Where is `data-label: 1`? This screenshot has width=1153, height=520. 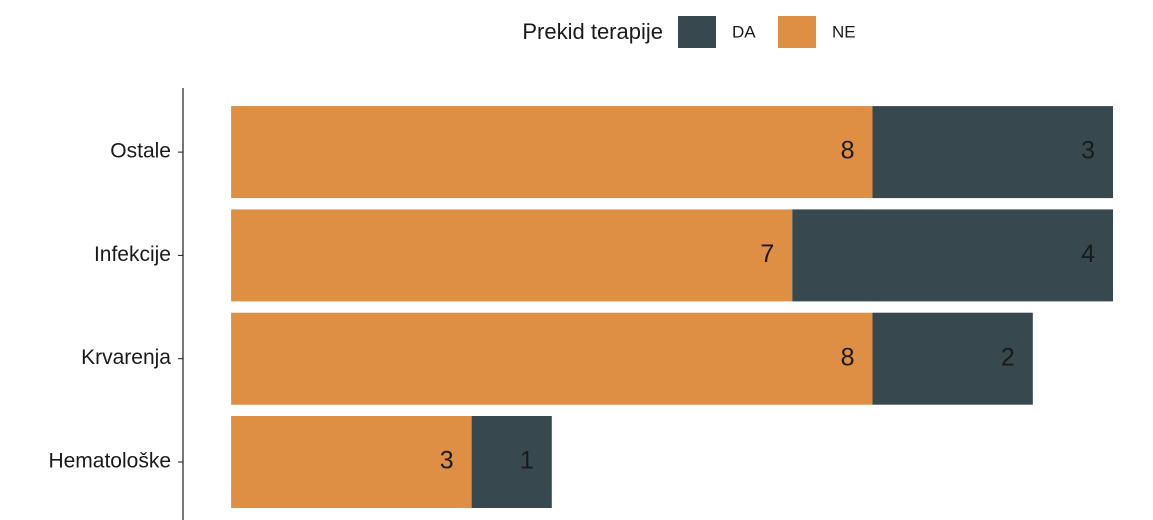
data-label: 1 is located at coordinates (527, 461).